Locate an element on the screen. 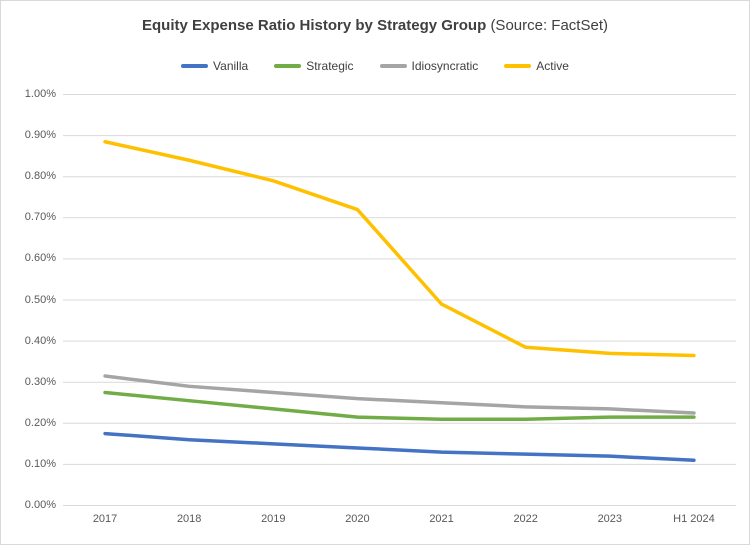 The width and height of the screenshot is (750, 545). y-axis-tick-label: 0.30% is located at coordinates (40, 381).